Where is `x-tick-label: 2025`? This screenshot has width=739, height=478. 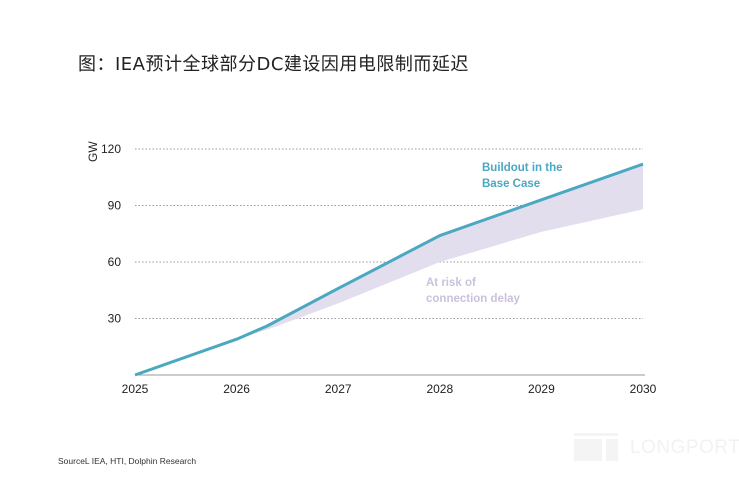
x-tick-label: 2025 is located at coordinates (135, 389).